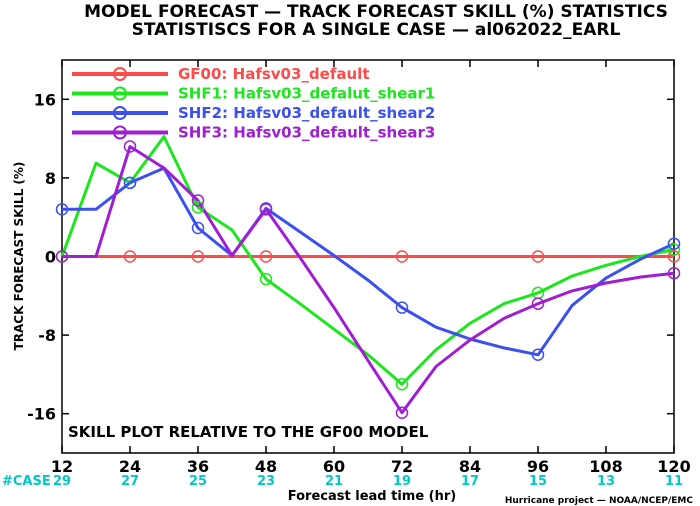  I want to click on case-count: 17, so click(470, 481).